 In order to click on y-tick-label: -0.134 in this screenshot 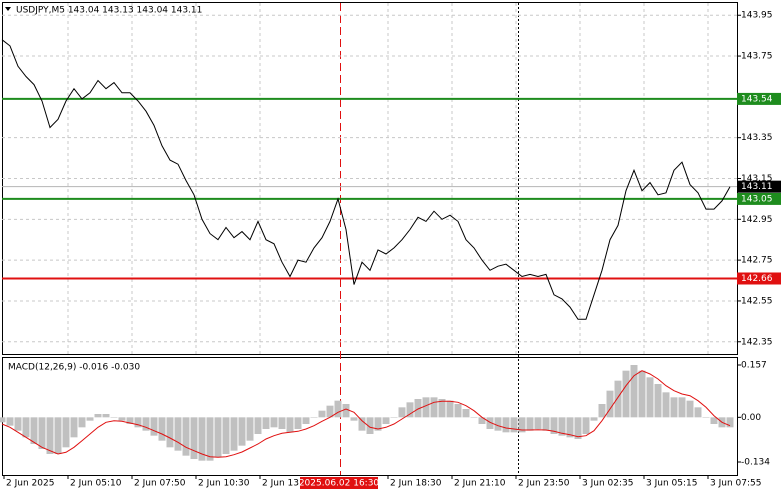, I will do `click(755, 463)`.